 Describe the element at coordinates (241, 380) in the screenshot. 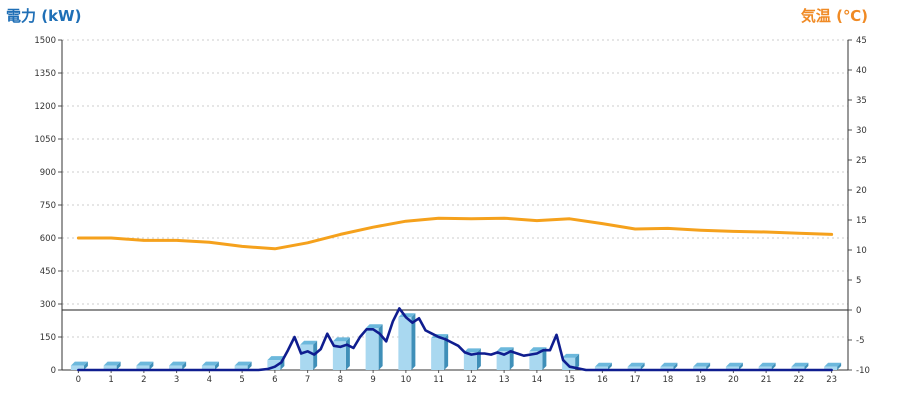

I see `x-tick-label: 5` at that location.